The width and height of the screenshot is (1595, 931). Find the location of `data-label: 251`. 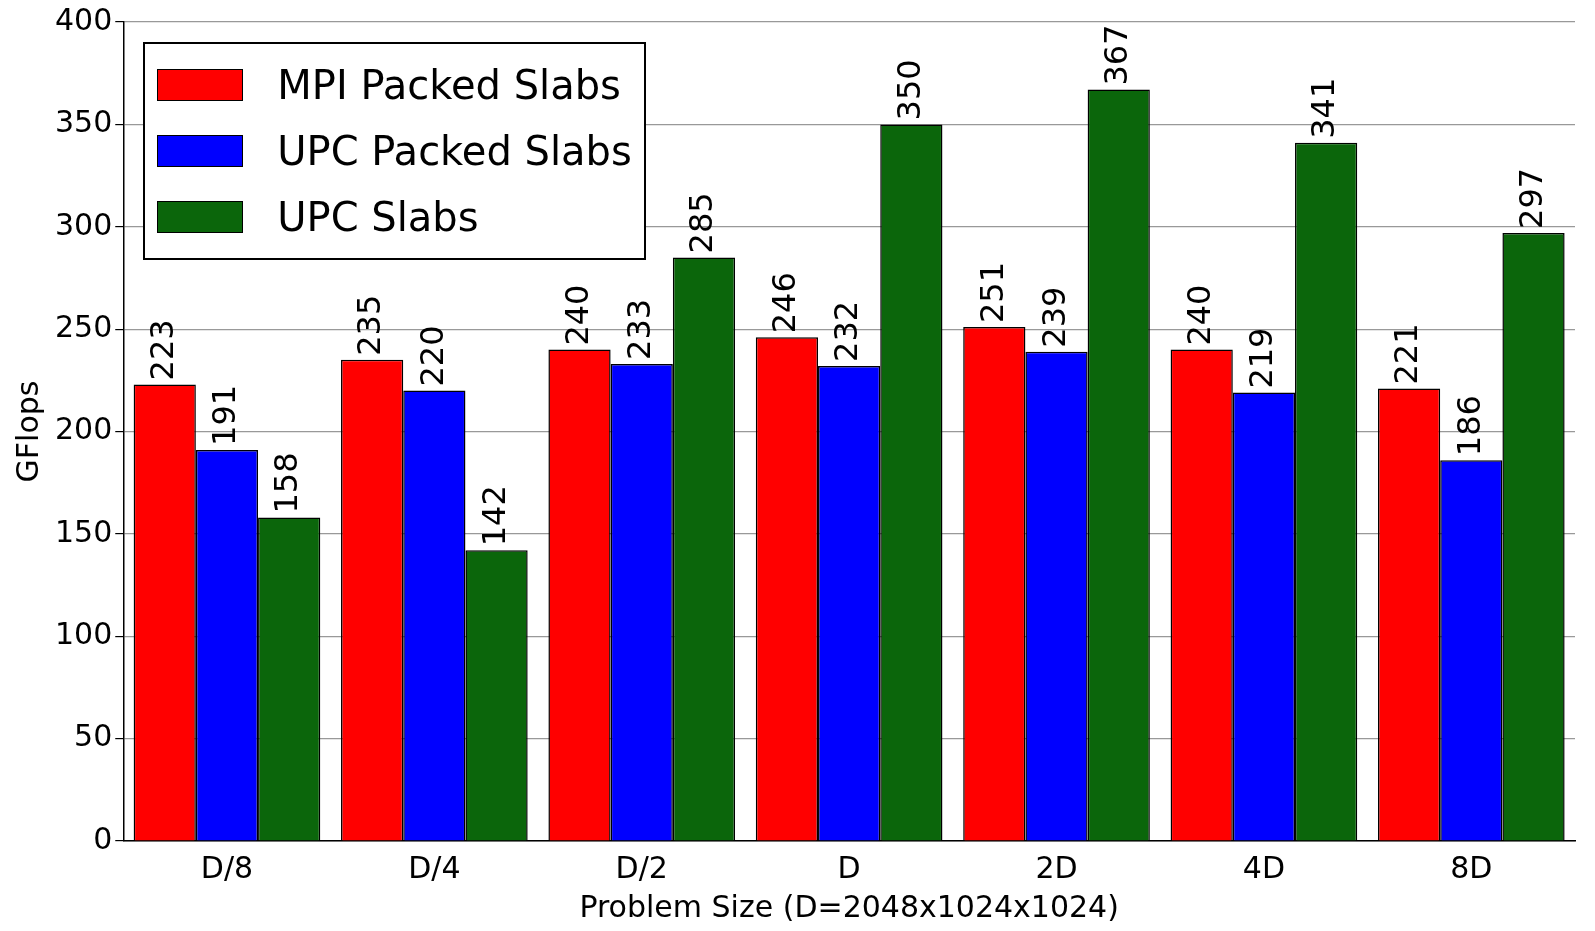

data-label: 251 is located at coordinates (991, 293).